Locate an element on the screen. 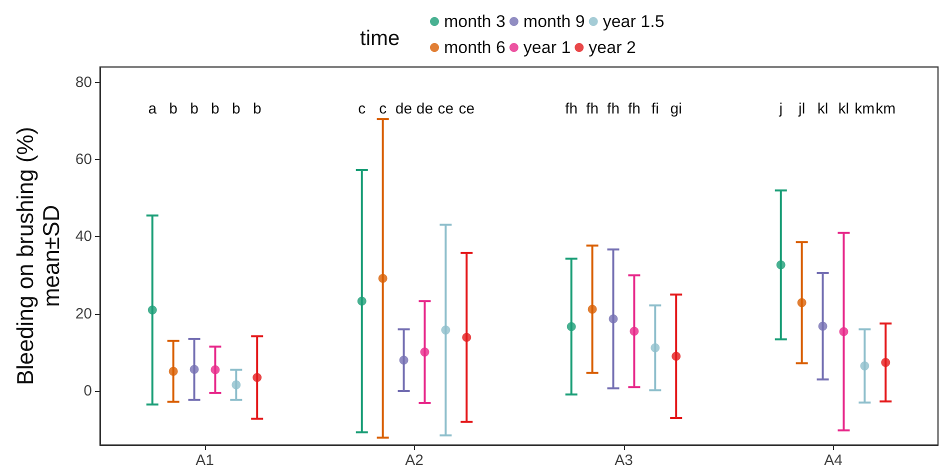 This screenshot has width=950, height=468. x-tick-label: A4 is located at coordinates (833, 460).